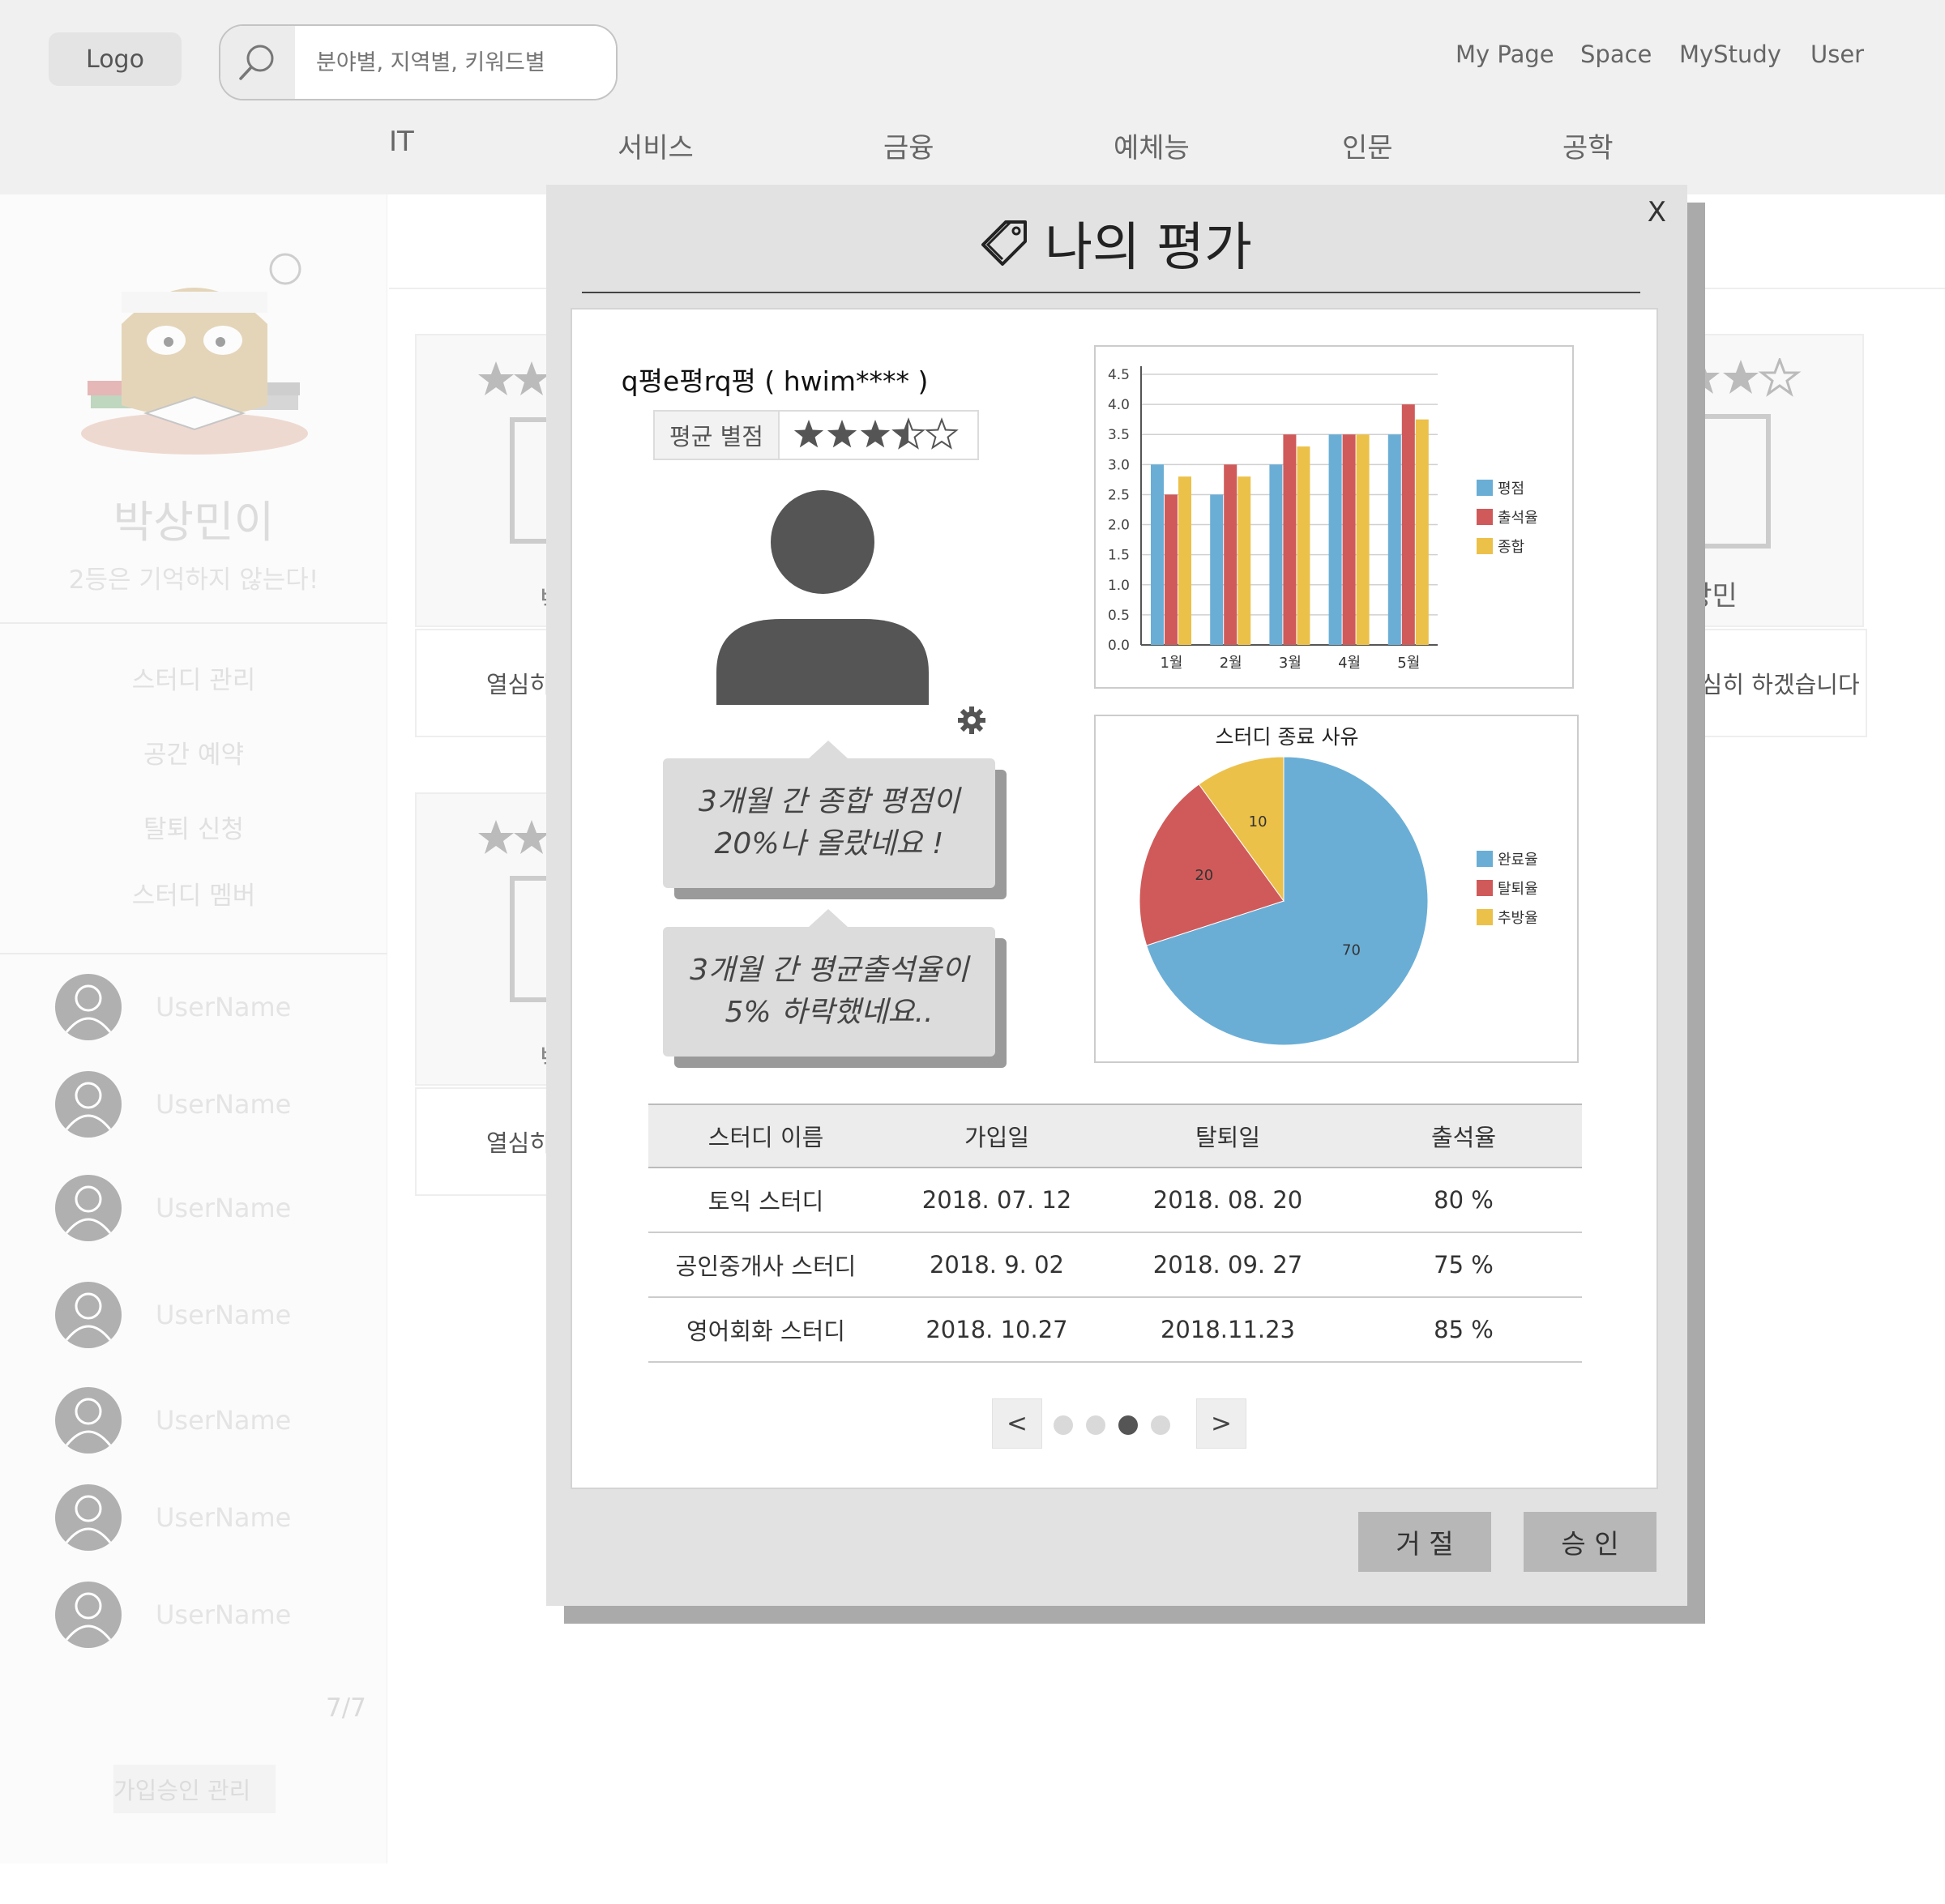 The width and height of the screenshot is (1945, 1904). Describe the element at coordinates (829, 815) in the screenshot. I see `rating-insight-bubble: 3개월 간 종합 평점이 20%나 올랐네요 !` at that location.